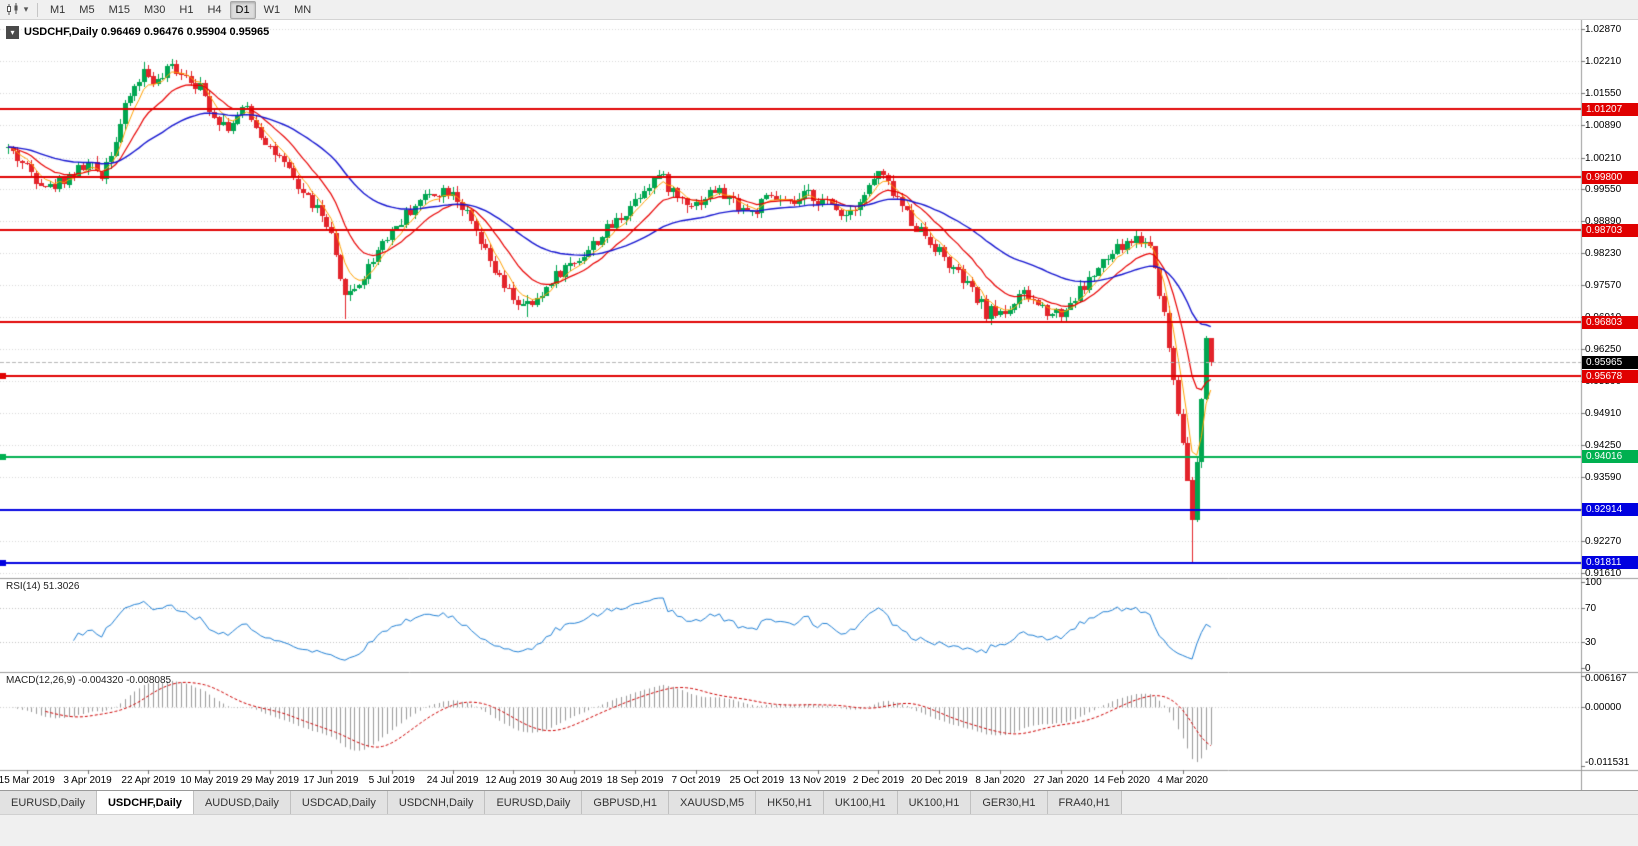  I want to click on chart-tab-xauusd-m5: XAUUSD,M5, so click(712, 802).